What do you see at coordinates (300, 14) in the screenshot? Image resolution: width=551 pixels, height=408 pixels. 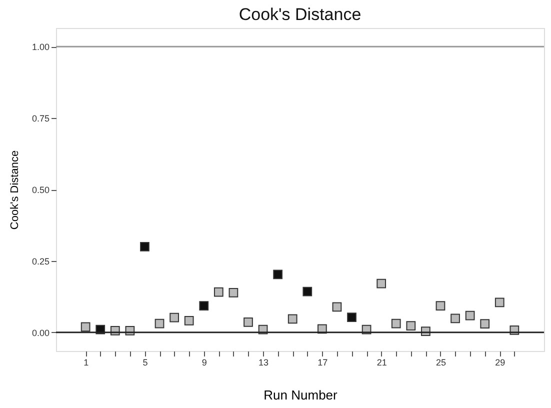 I see `chart-title: Cook's Distance` at bounding box center [300, 14].